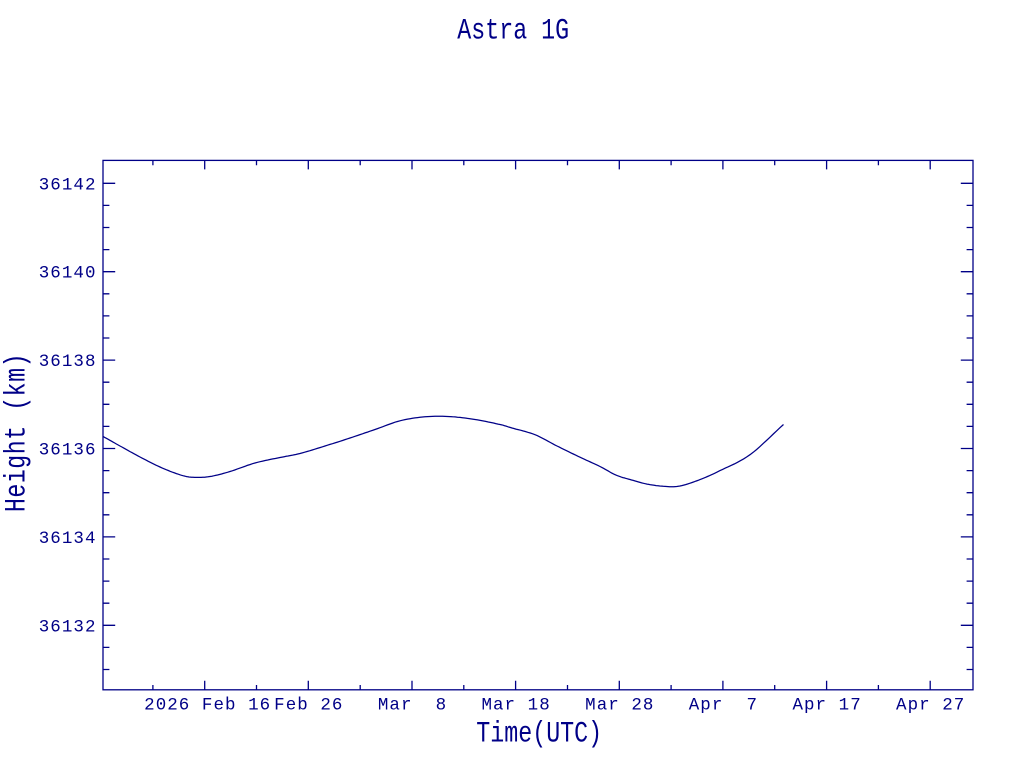  Describe the element at coordinates (308, 706) in the screenshot. I see `svg-text: Feb 26` at that location.